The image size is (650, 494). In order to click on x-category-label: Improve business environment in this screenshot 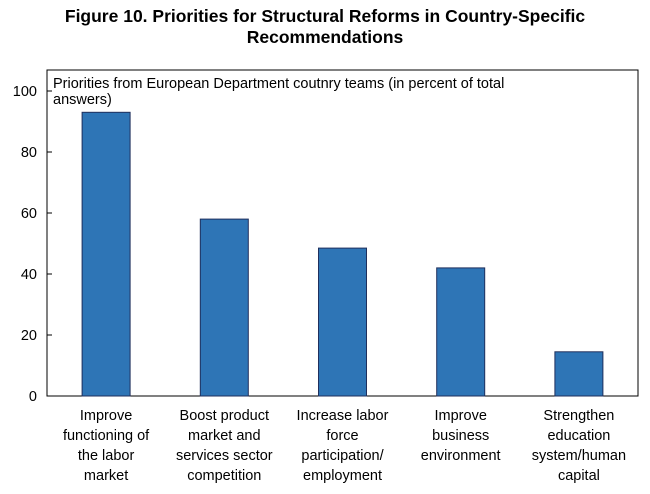, I will do `click(461, 436)`.